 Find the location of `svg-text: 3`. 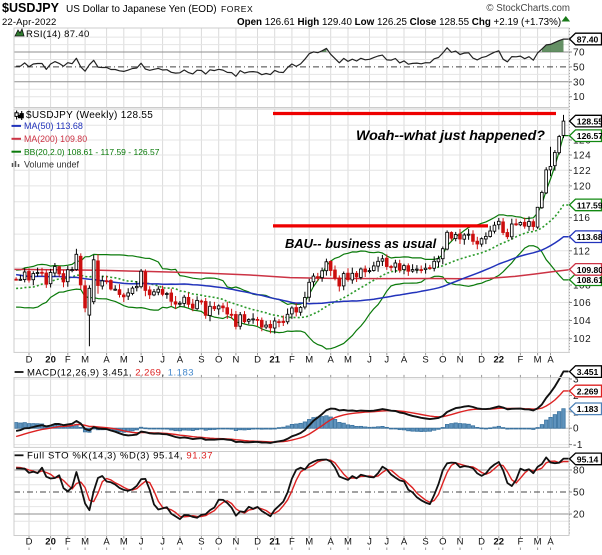

svg-text: 3 is located at coordinates (576, 380).